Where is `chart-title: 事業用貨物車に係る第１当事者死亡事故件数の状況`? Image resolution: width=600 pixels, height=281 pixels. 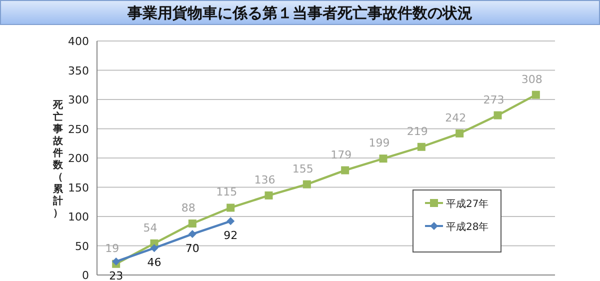
chart-title: 事業用貨物車に係る第１当事者死亡事故件数の状況 is located at coordinates (299, 13).